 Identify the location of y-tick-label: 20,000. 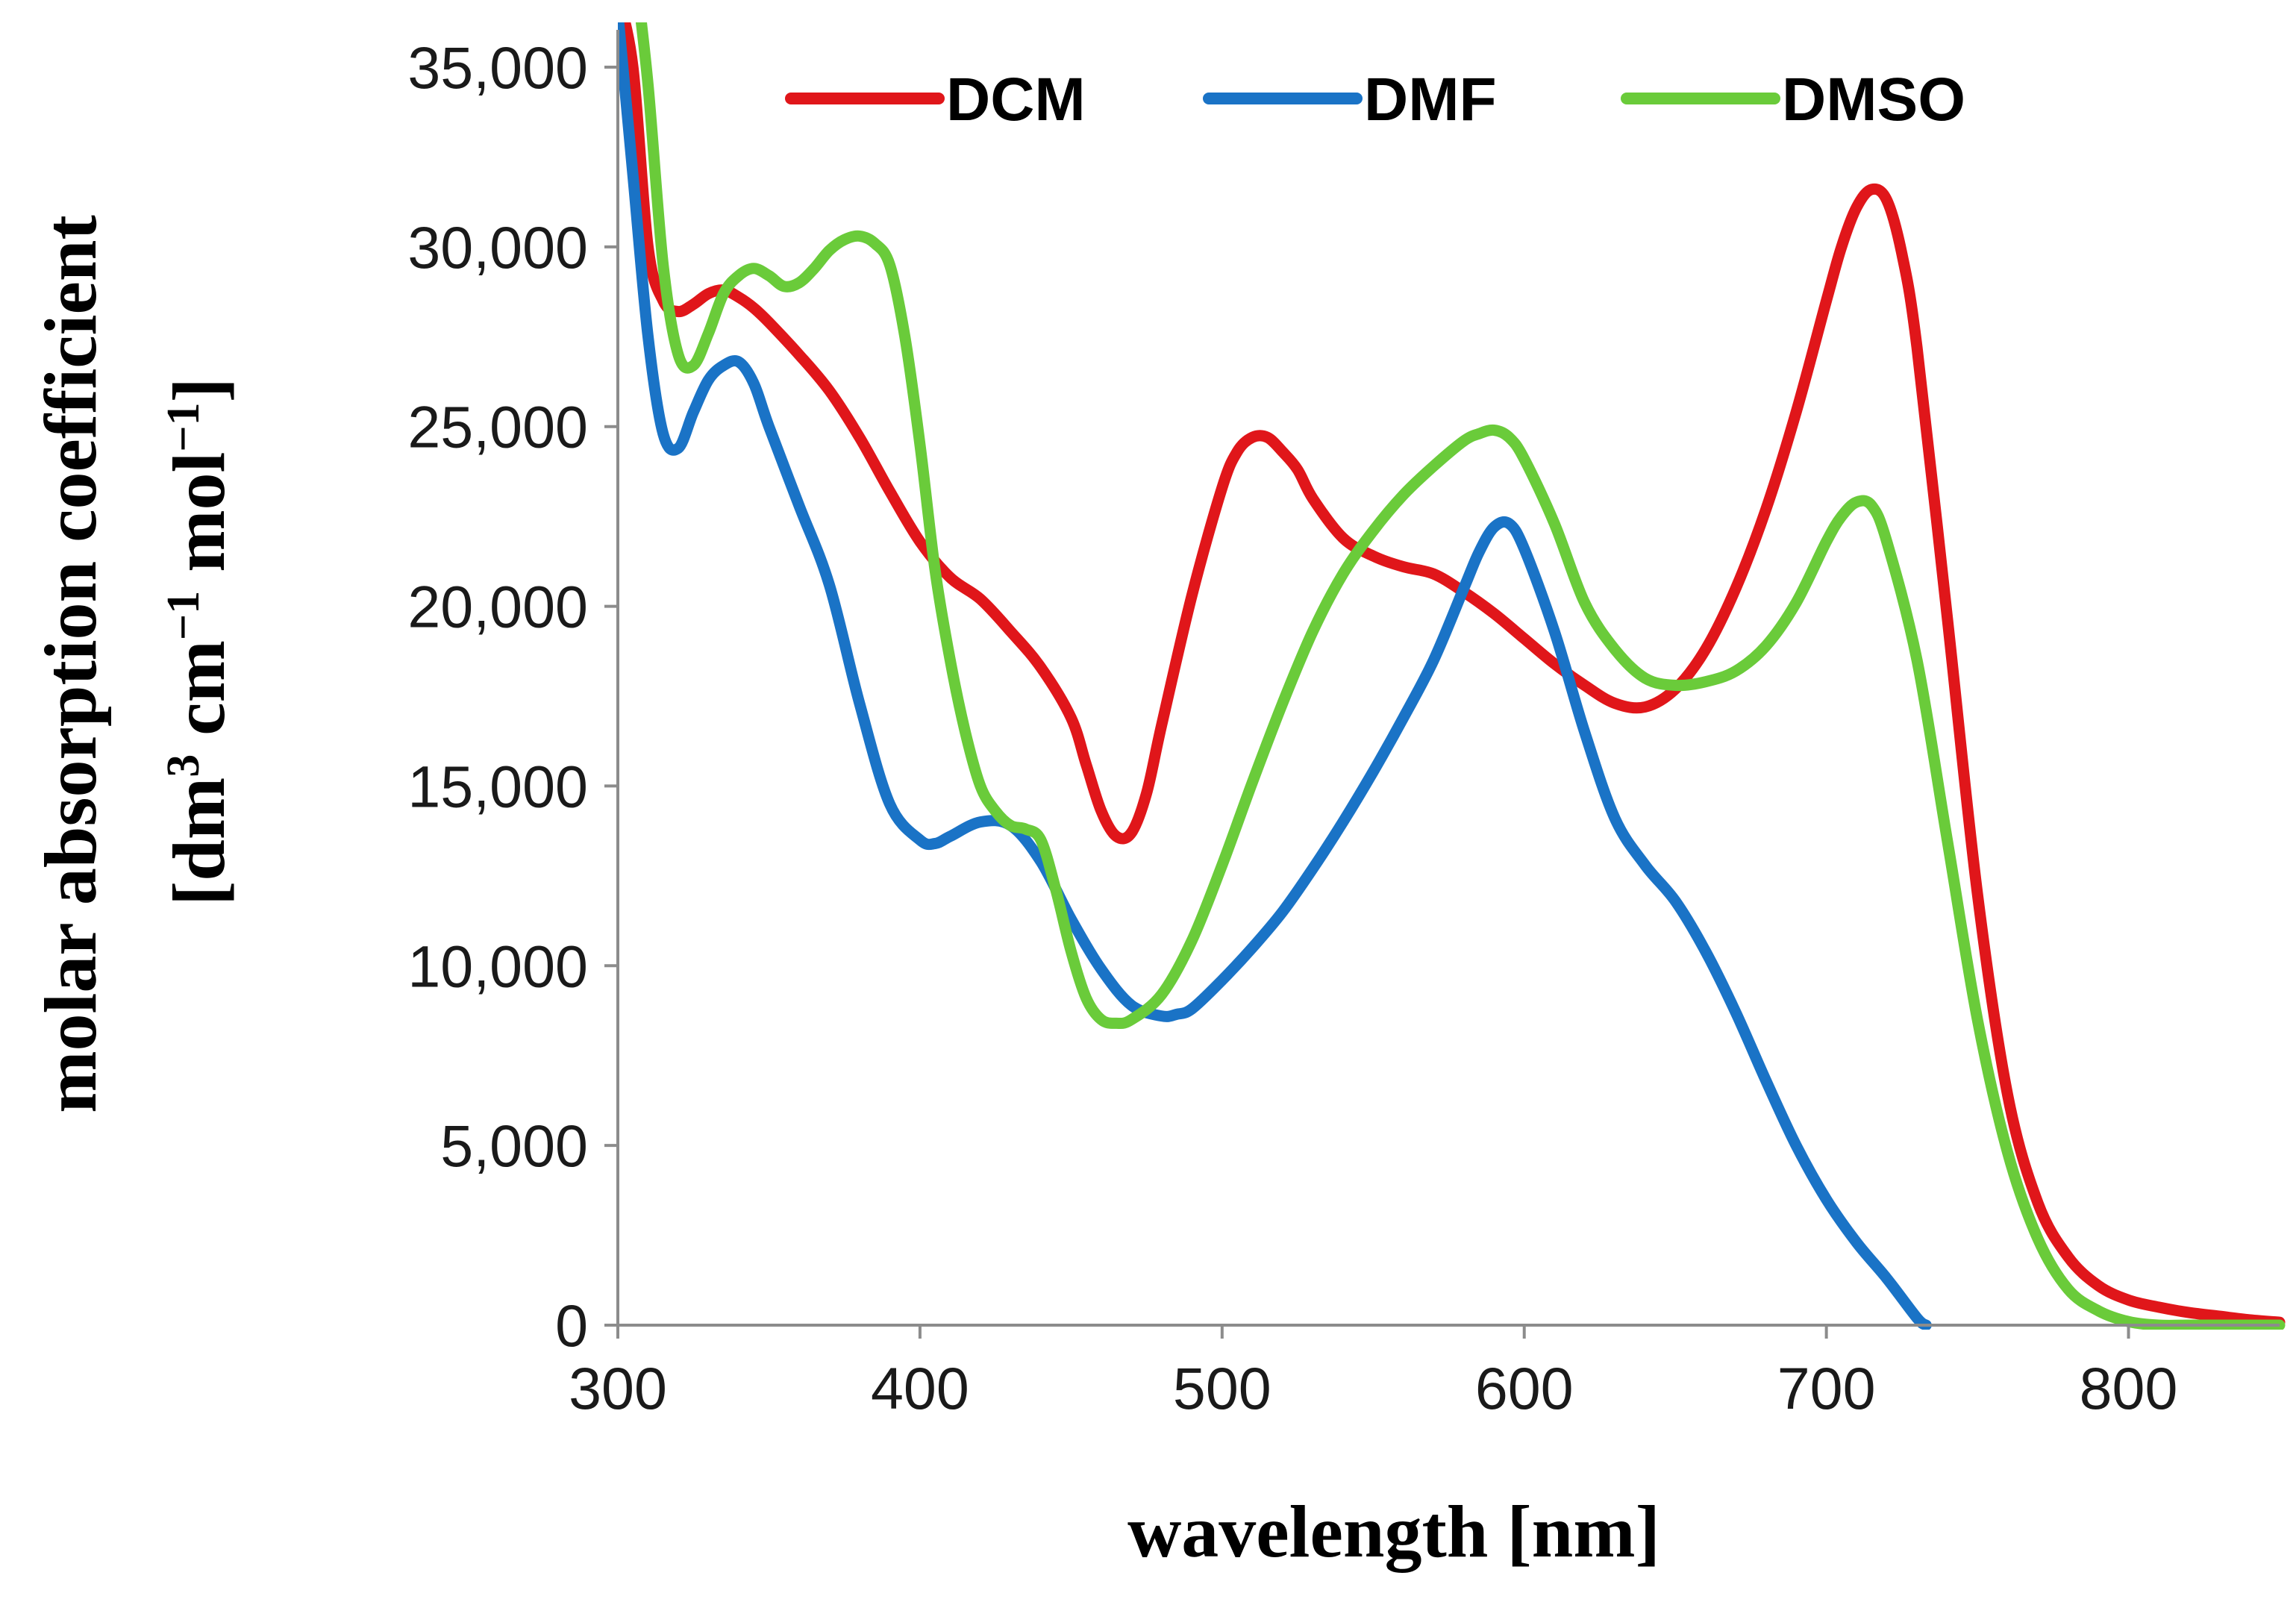
(497, 607).